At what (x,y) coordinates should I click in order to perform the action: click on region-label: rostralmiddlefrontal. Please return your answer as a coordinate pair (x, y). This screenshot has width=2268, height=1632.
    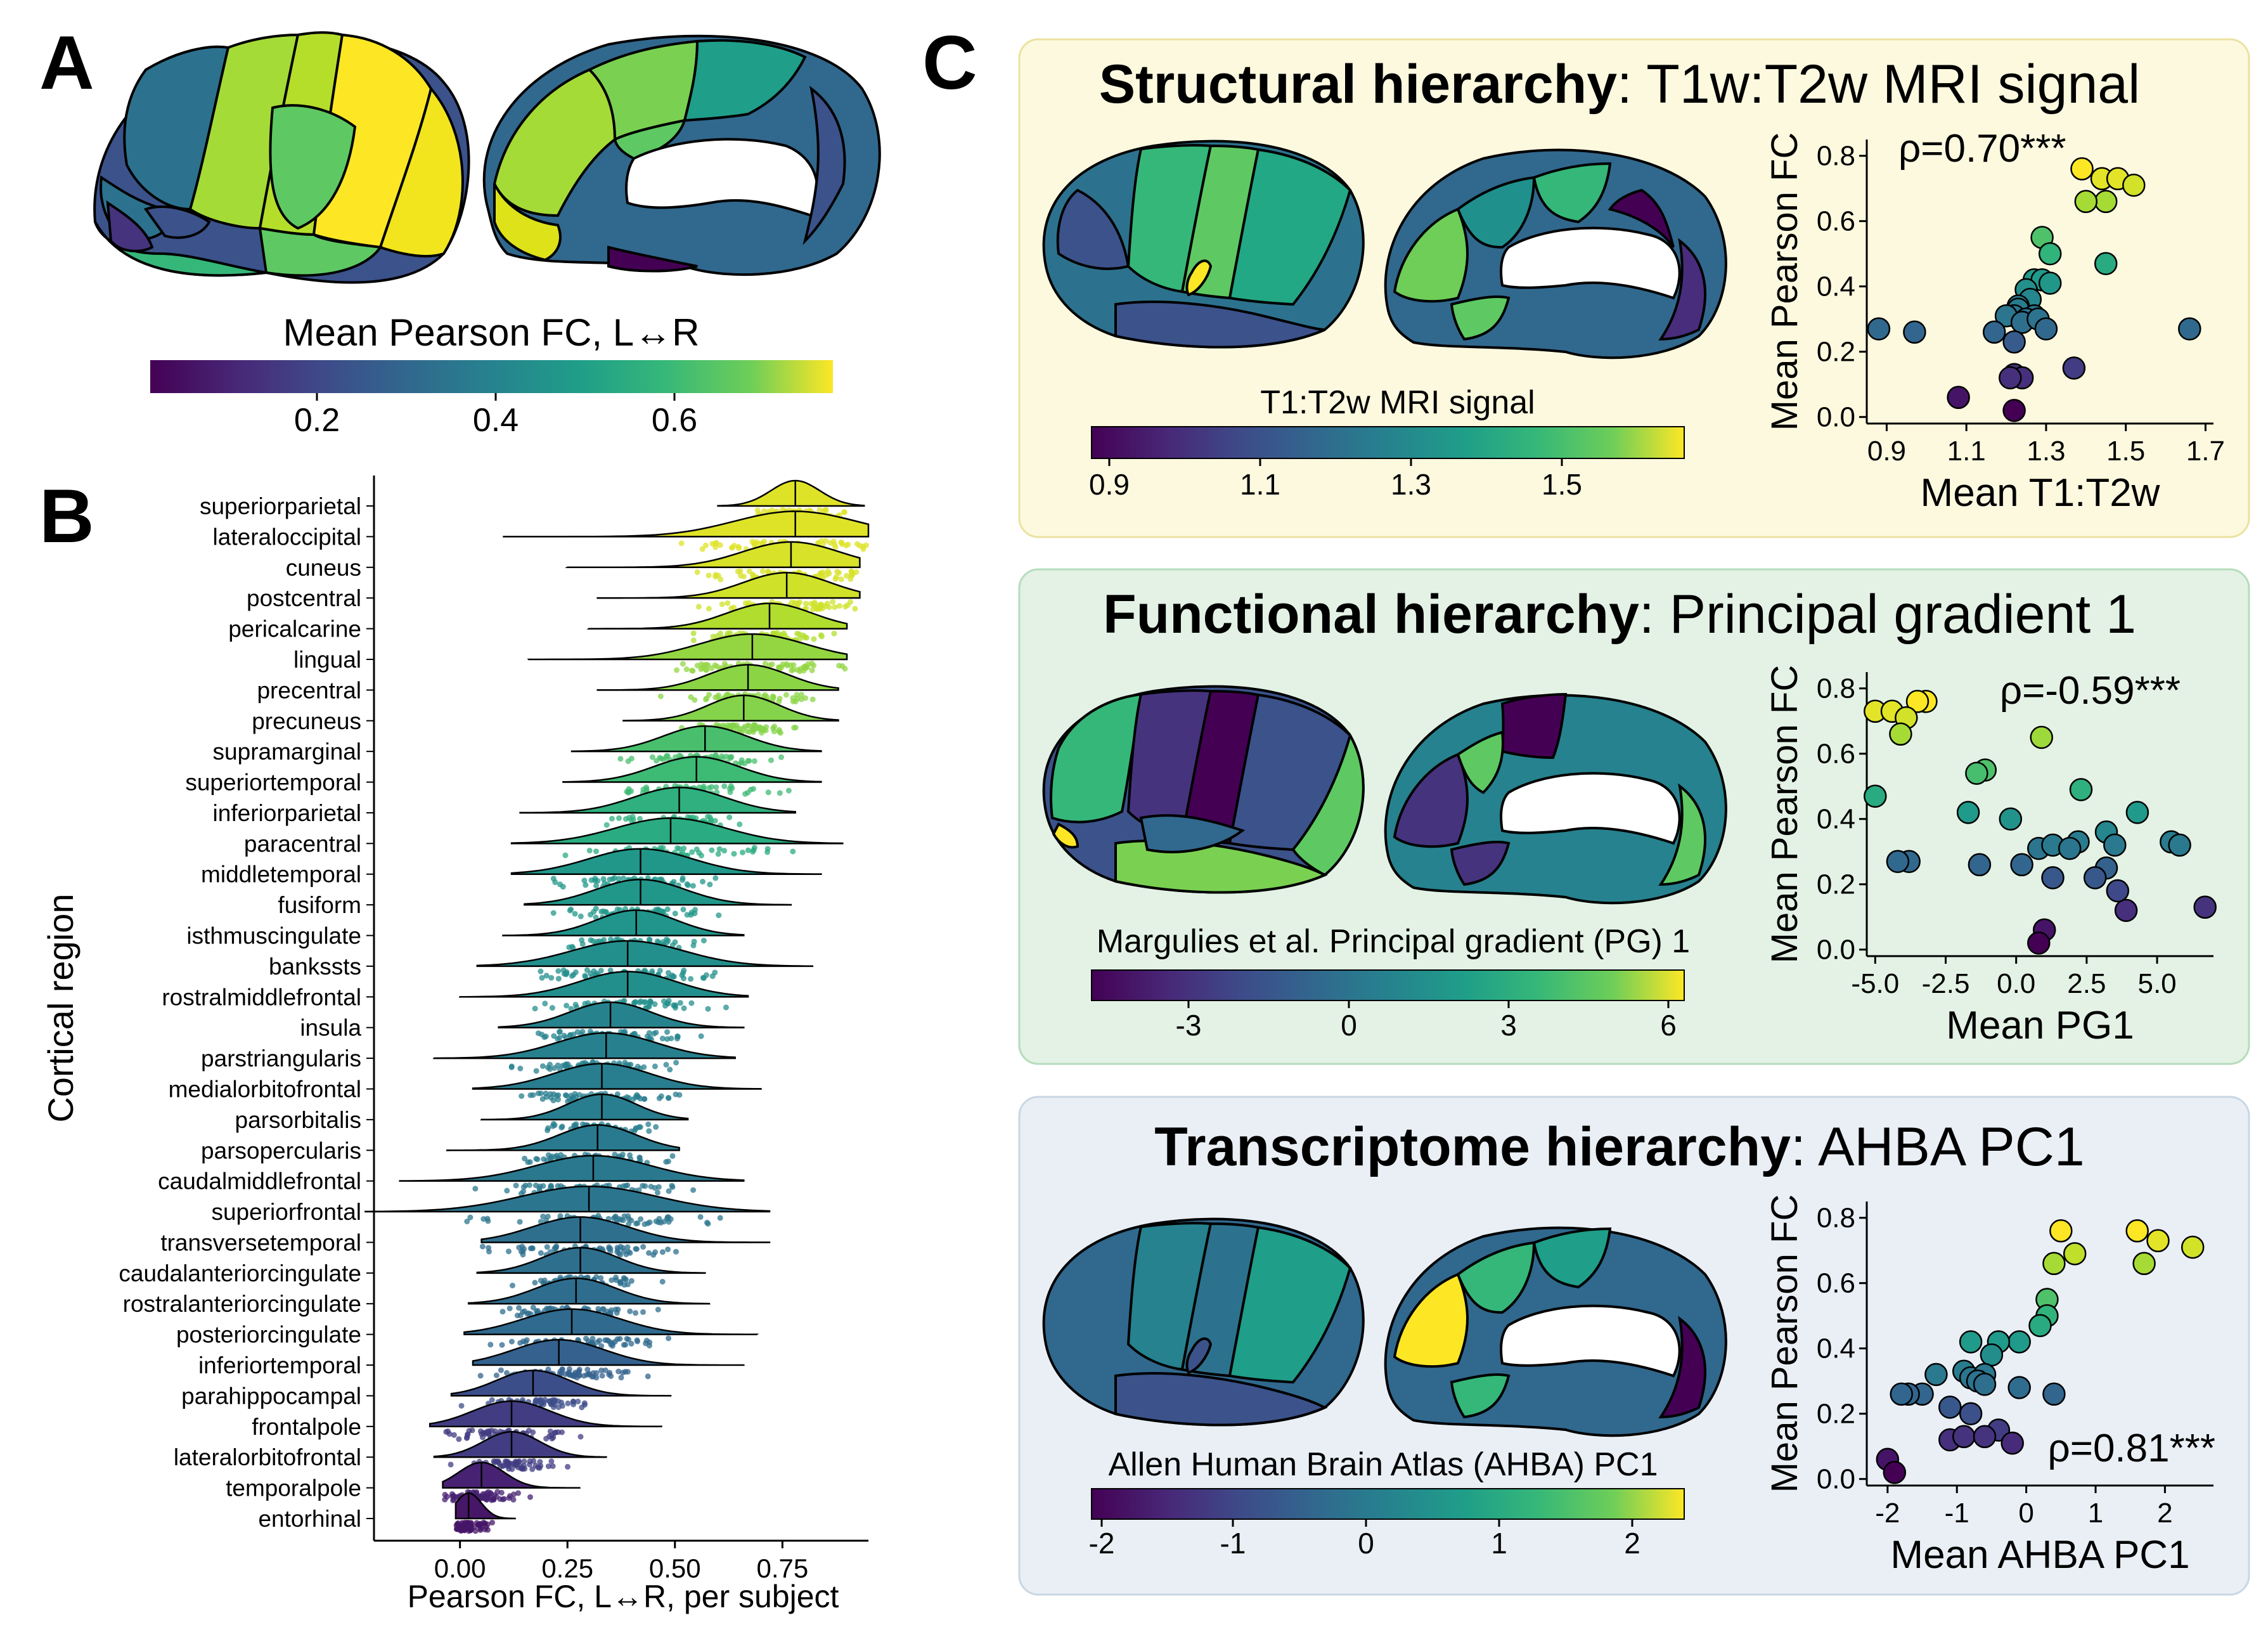
    Looking at the image, I should click on (261, 997).